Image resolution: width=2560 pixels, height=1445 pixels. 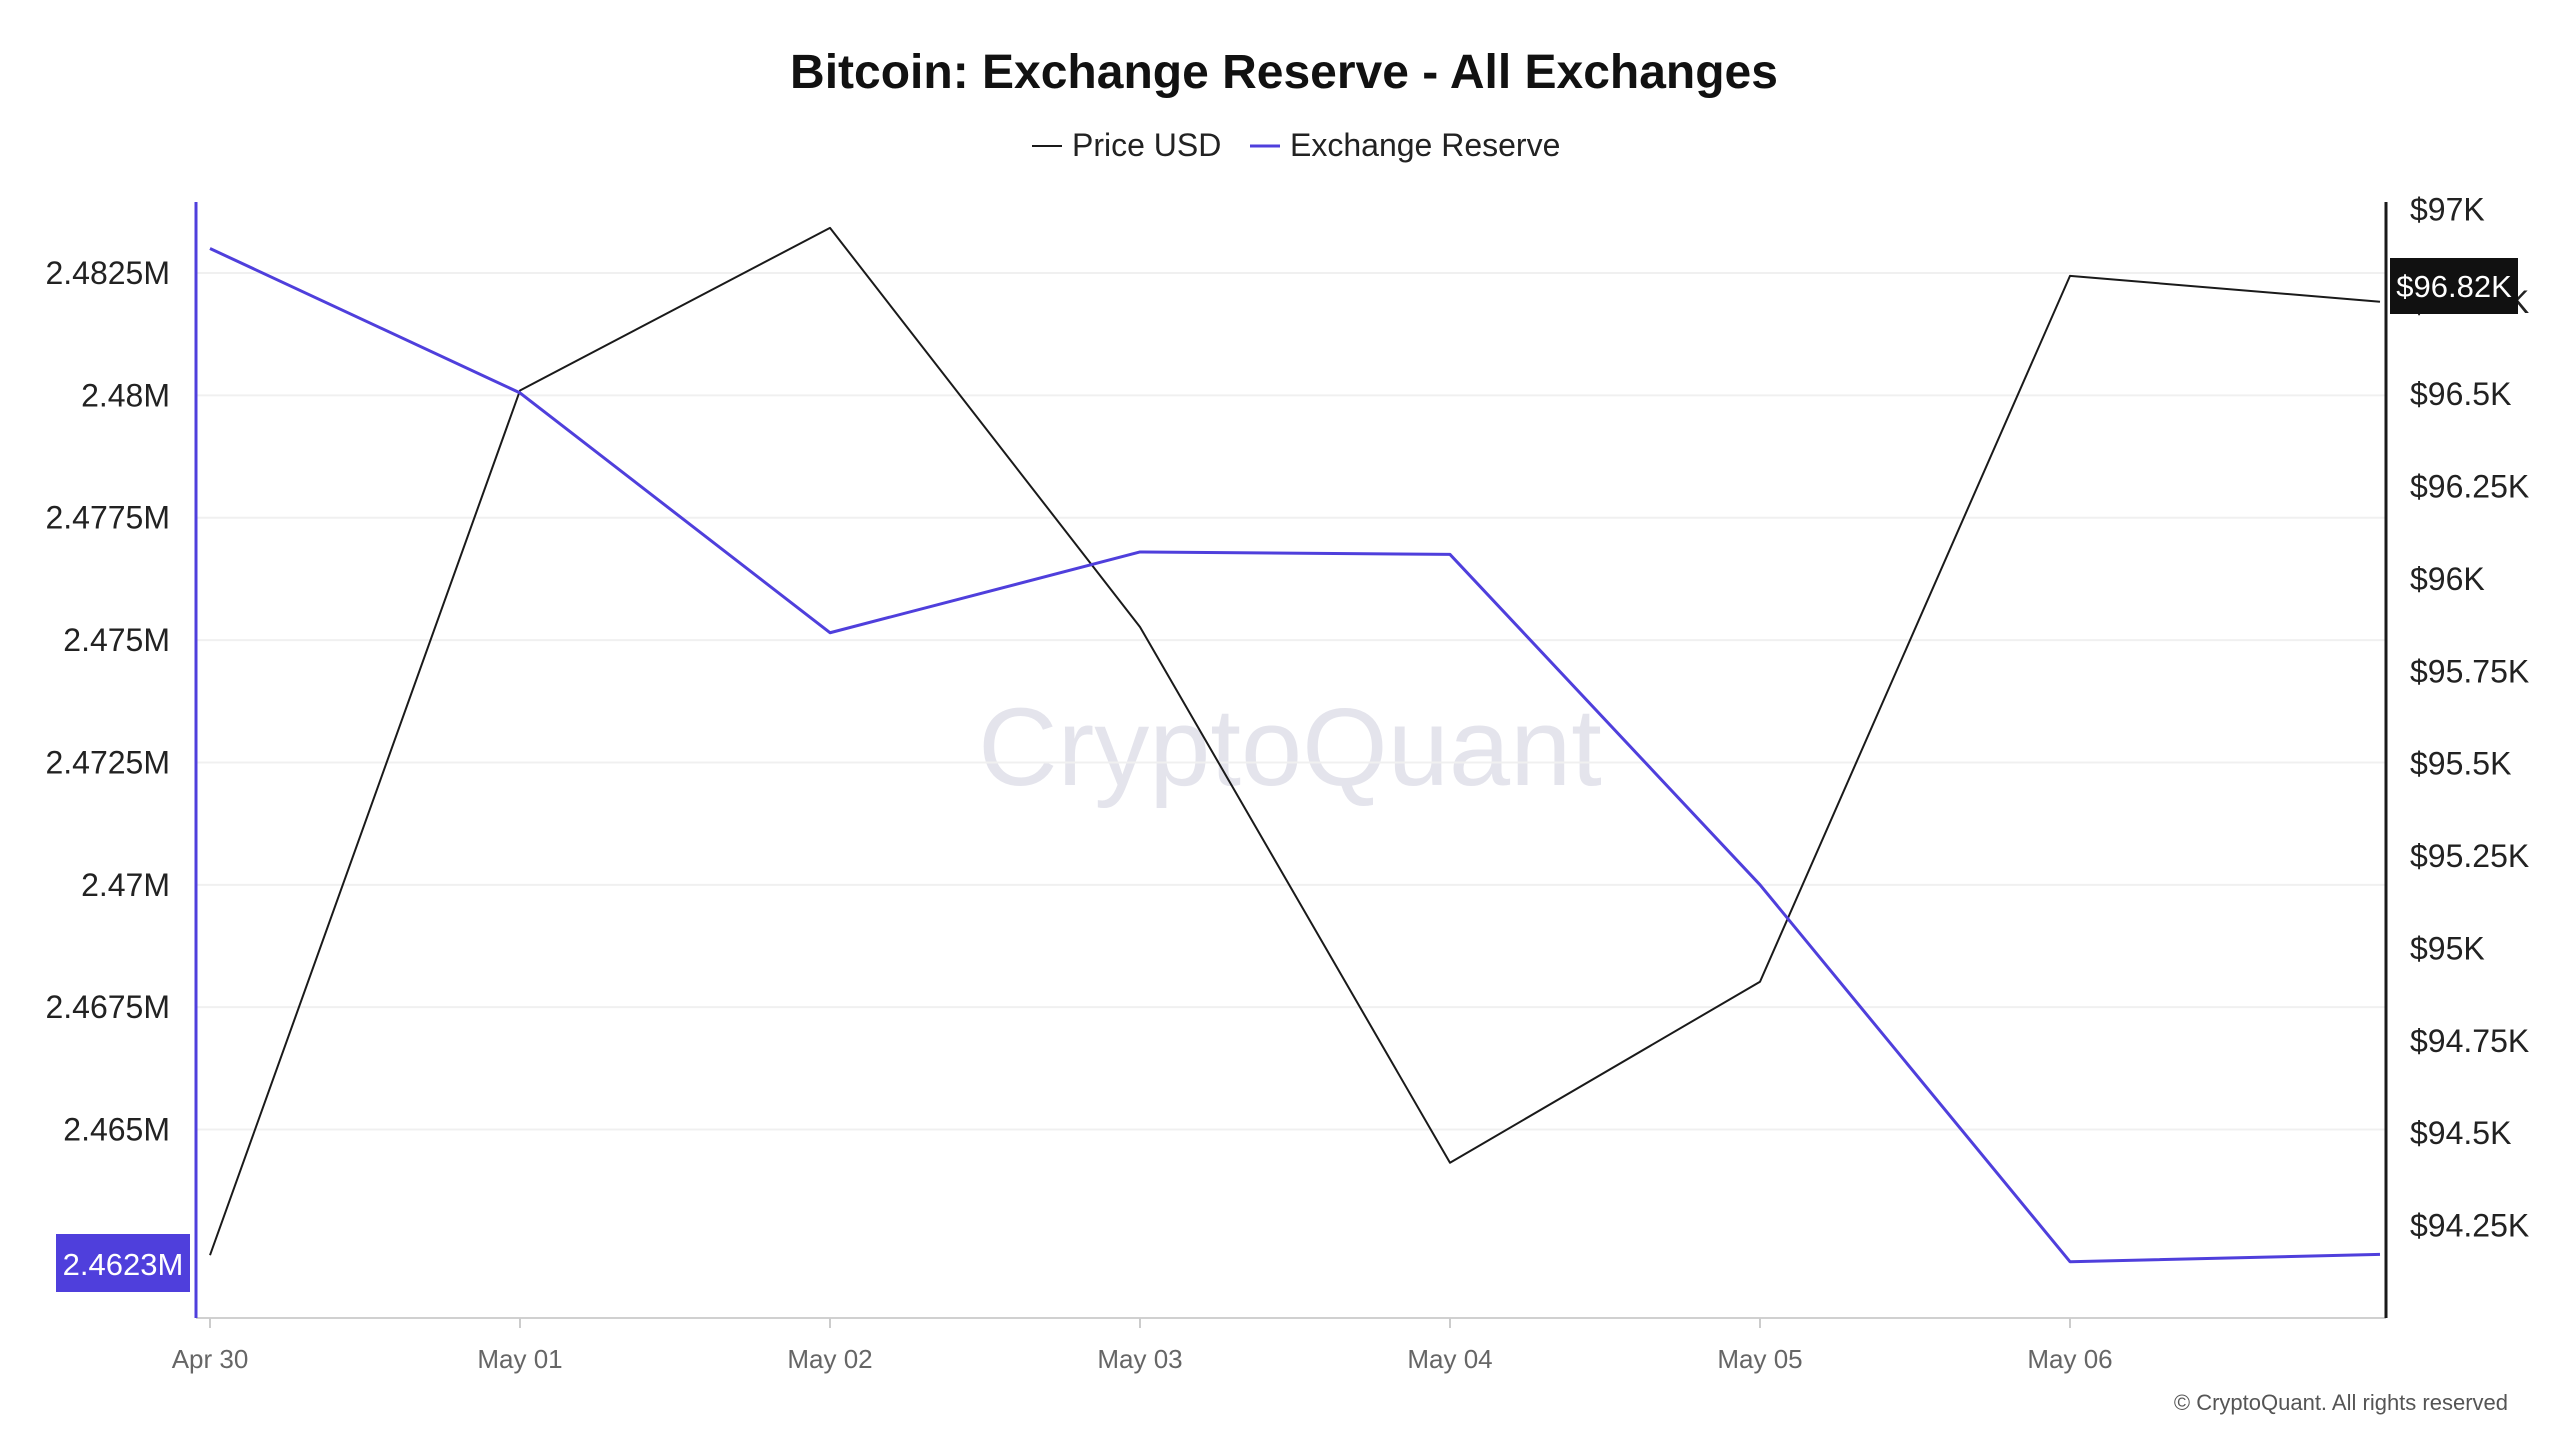 I want to click on left-value-badge: 2.4623M, so click(x=123, y=1263).